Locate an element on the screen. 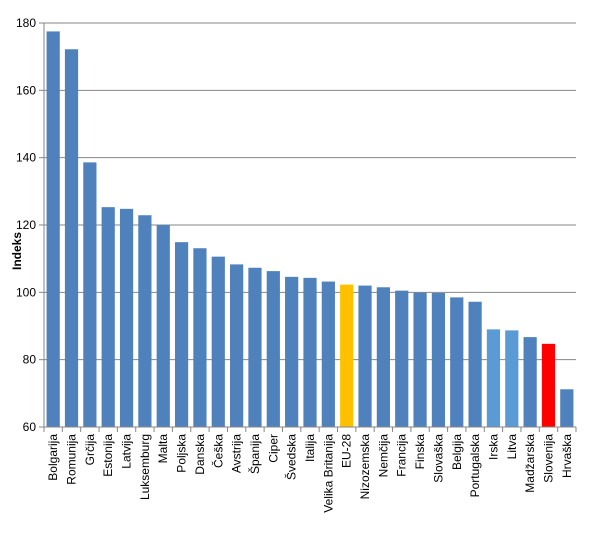 The height and width of the screenshot is (541, 591). x-tick-label: Irska is located at coordinates (493, 447).